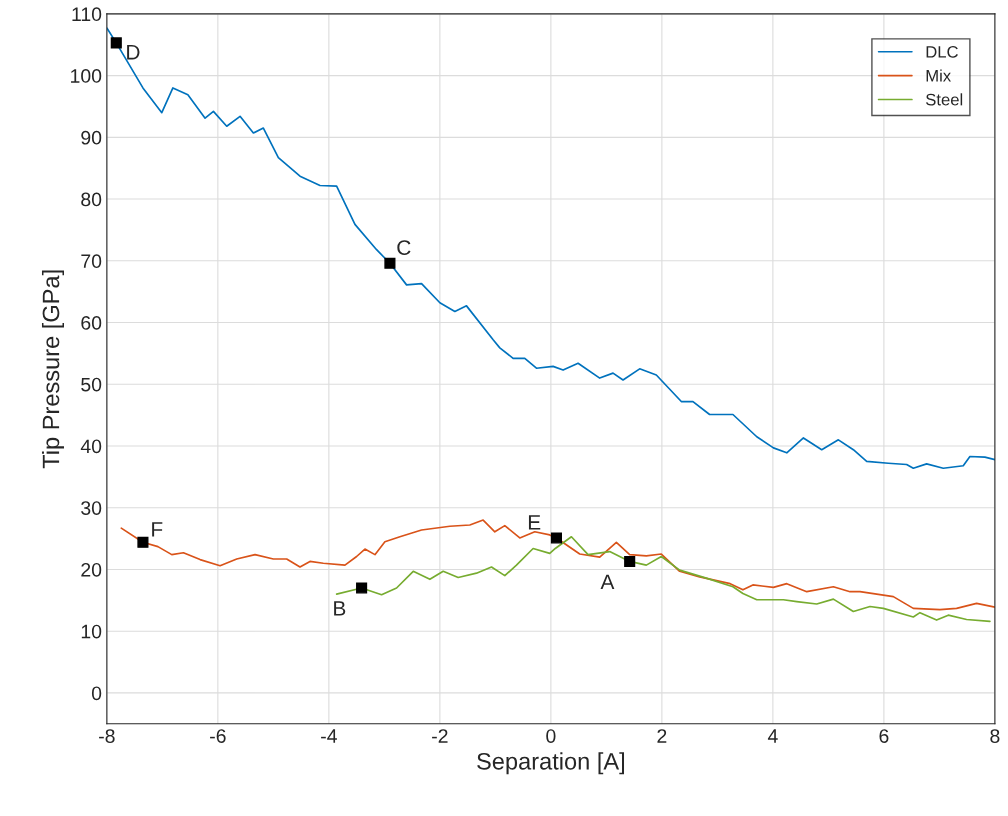 This screenshot has height=816, width=1008. Describe the element at coordinates (91, 137) in the screenshot. I see `y-tick-label: 90` at that location.